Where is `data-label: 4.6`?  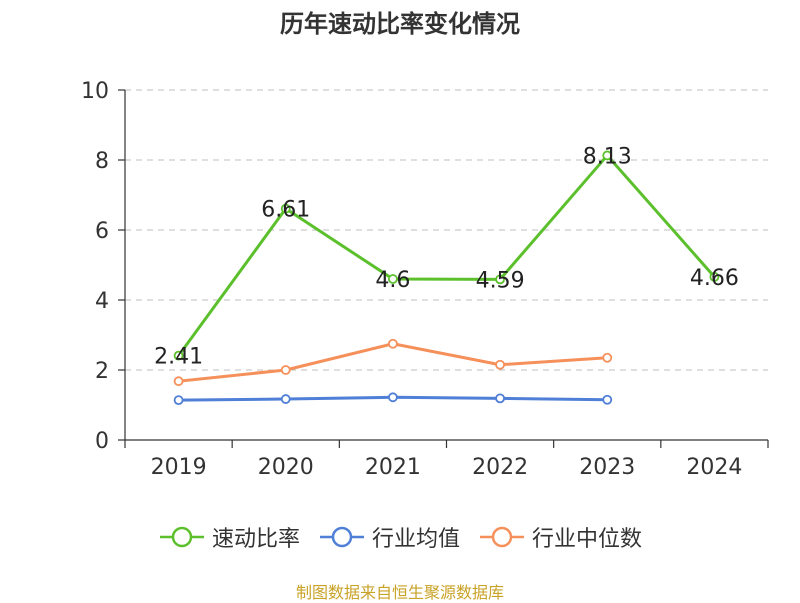
data-label: 4.6 is located at coordinates (392, 280).